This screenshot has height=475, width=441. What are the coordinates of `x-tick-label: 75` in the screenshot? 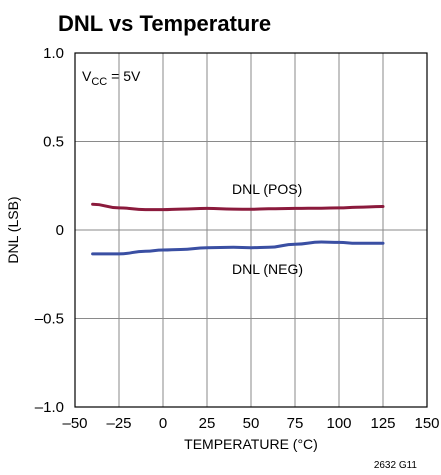 It's located at (295, 423).